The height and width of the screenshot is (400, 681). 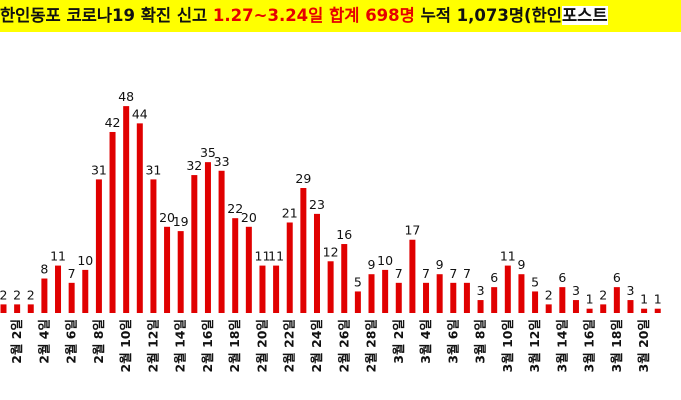 I want to click on x-tick-label: 2월 18일, so click(x=234, y=345).